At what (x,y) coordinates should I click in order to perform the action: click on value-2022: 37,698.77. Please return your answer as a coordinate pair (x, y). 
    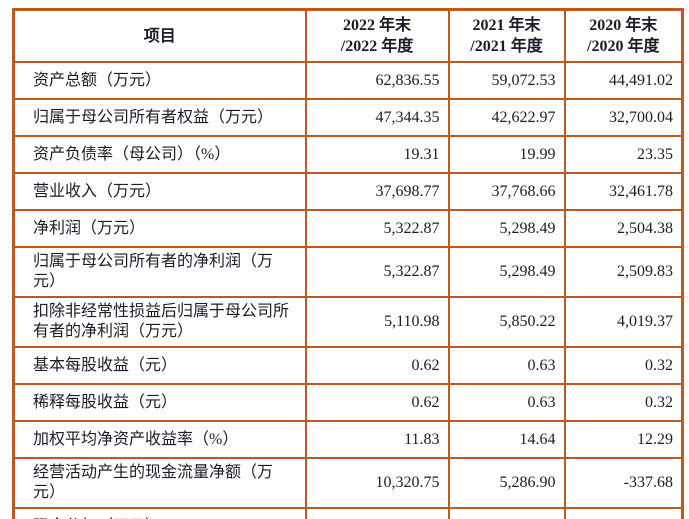
    Looking at the image, I should click on (377, 191).